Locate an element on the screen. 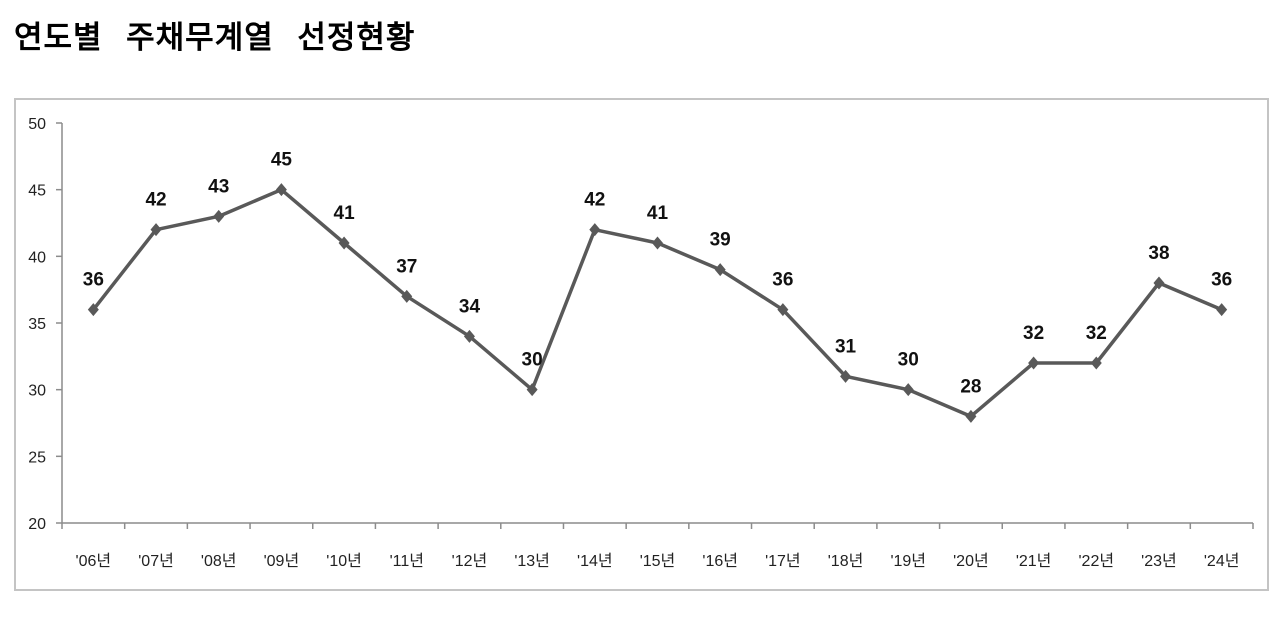  y-tick-label: 50 is located at coordinates (37, 124).